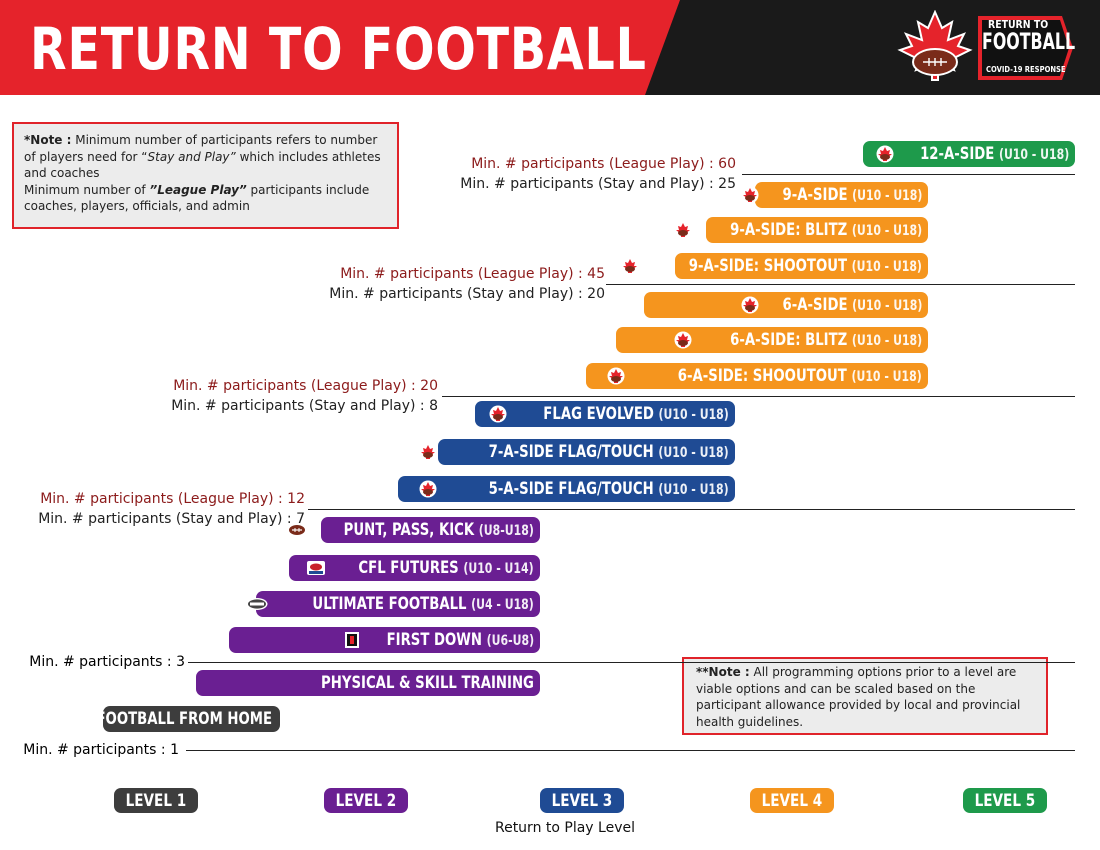 The image size is (1100, 850). Describe the element at coordinates (305, 386) in the screenshot. I see `league-play-label: Min. # participants (League Play) : 20` at that location.